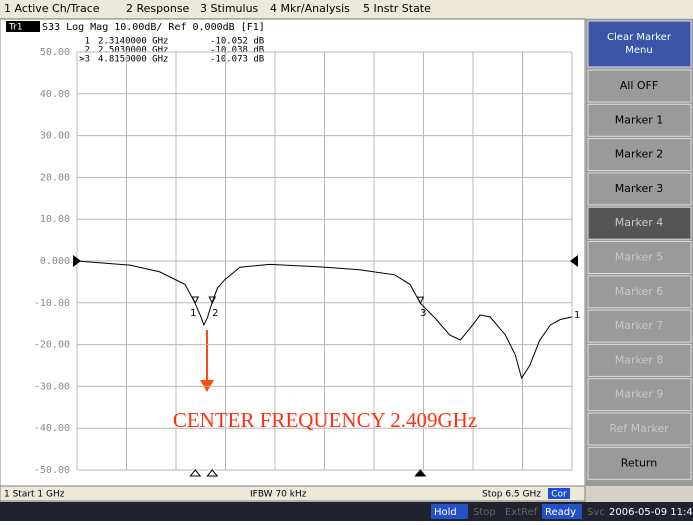 Image resolution: width=693 pixels, height=525 pixels. Describe the element at coordinates (193, 313) in the screenshot. I see `marker-label: 1` at that location.